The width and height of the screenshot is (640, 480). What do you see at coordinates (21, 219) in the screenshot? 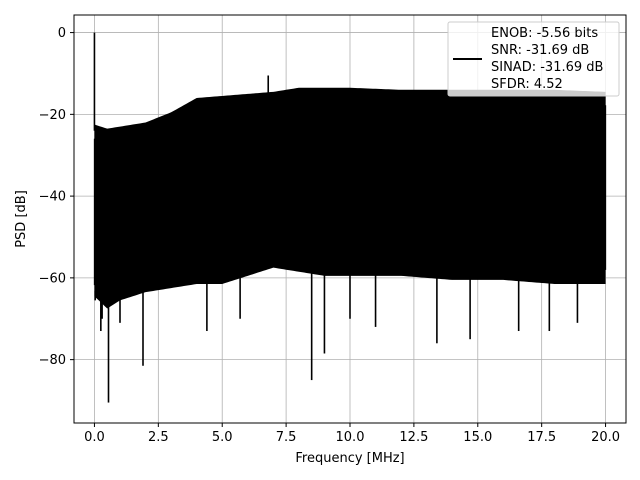
I see `y-axis-title: PSD [dB]` at bounding box center [21, 219].